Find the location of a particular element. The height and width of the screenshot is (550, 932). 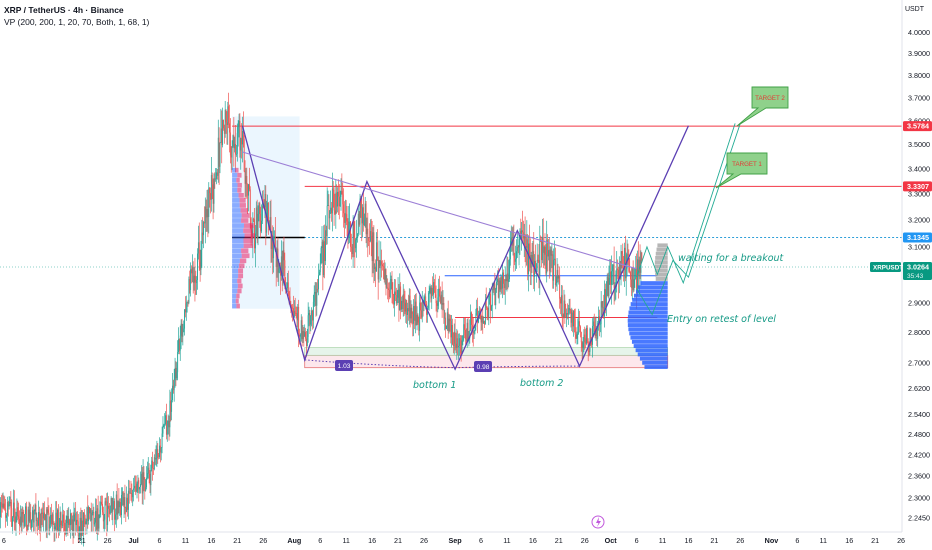

y-tick-label: 2.4800 is located at coordinates (919, 434).